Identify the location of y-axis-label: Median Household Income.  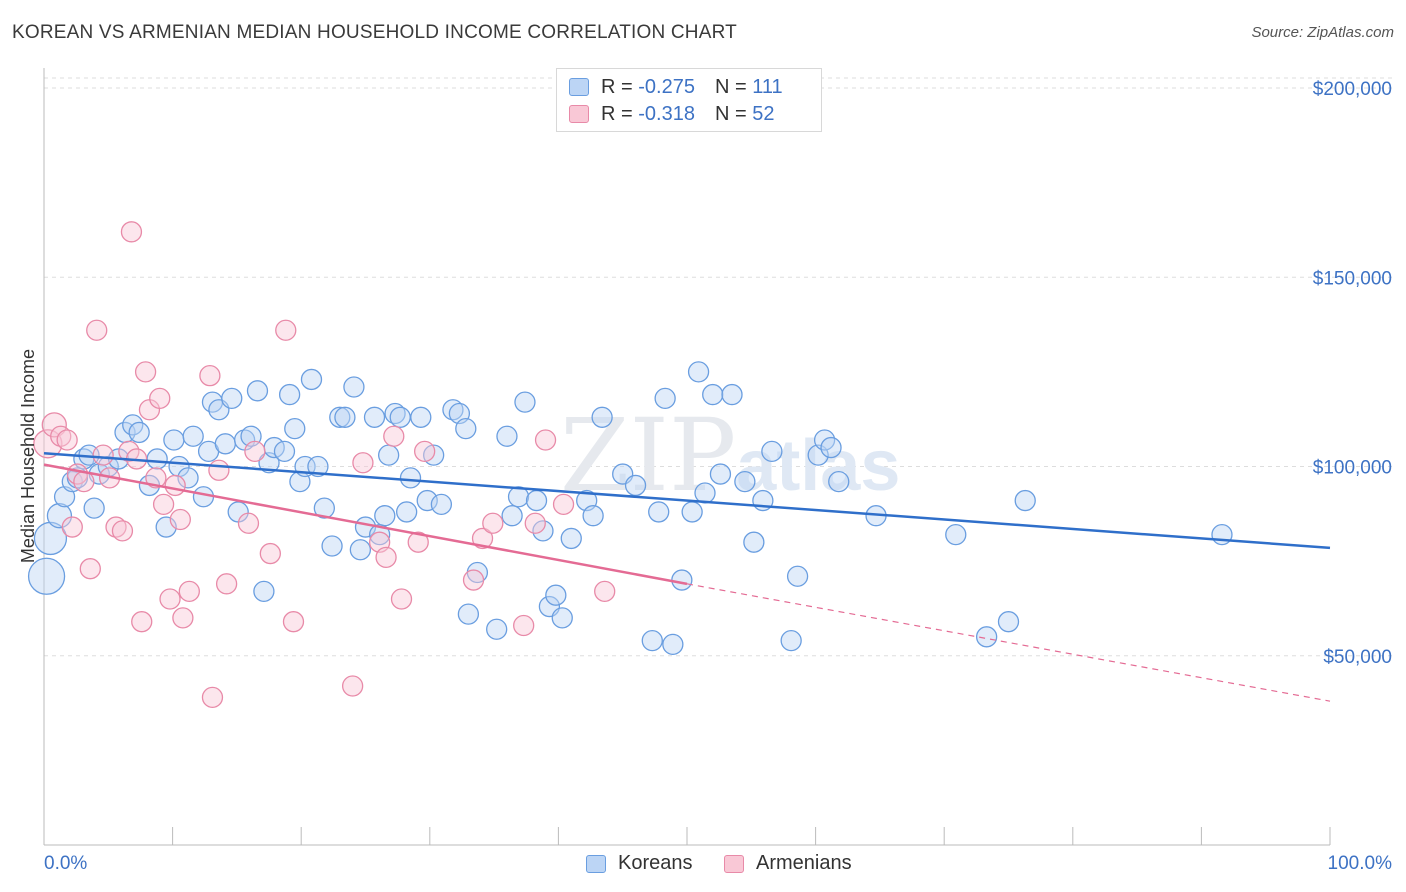
(28, 456).